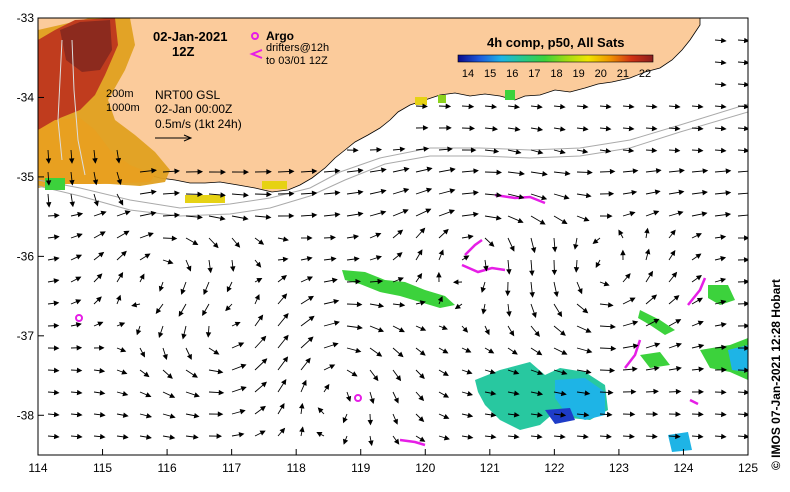 The image size is (790, 492). What do you see at coordinates (742, 215) in the screenshot?
I see `current-arrow` at bounding box center [742, 215].